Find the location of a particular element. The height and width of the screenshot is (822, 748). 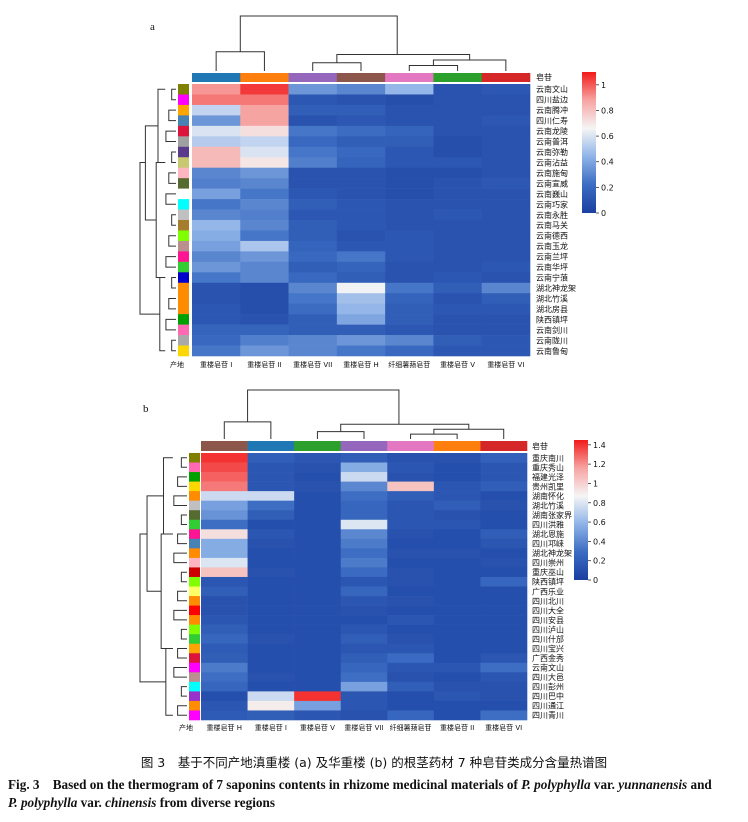

colorbar-tick-label: 0.2 is located at coordinates (607, 187).